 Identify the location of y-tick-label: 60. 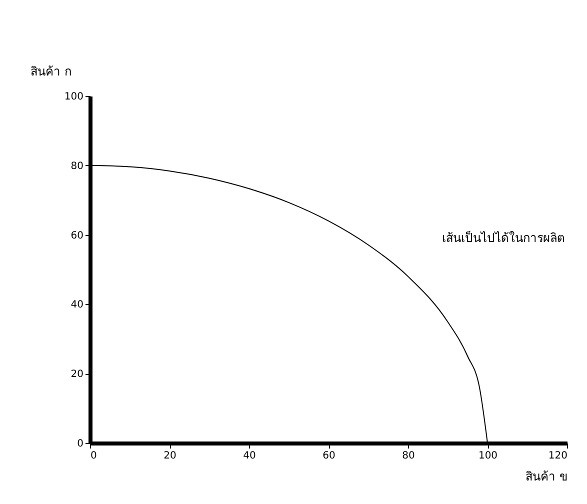
(77, 236).